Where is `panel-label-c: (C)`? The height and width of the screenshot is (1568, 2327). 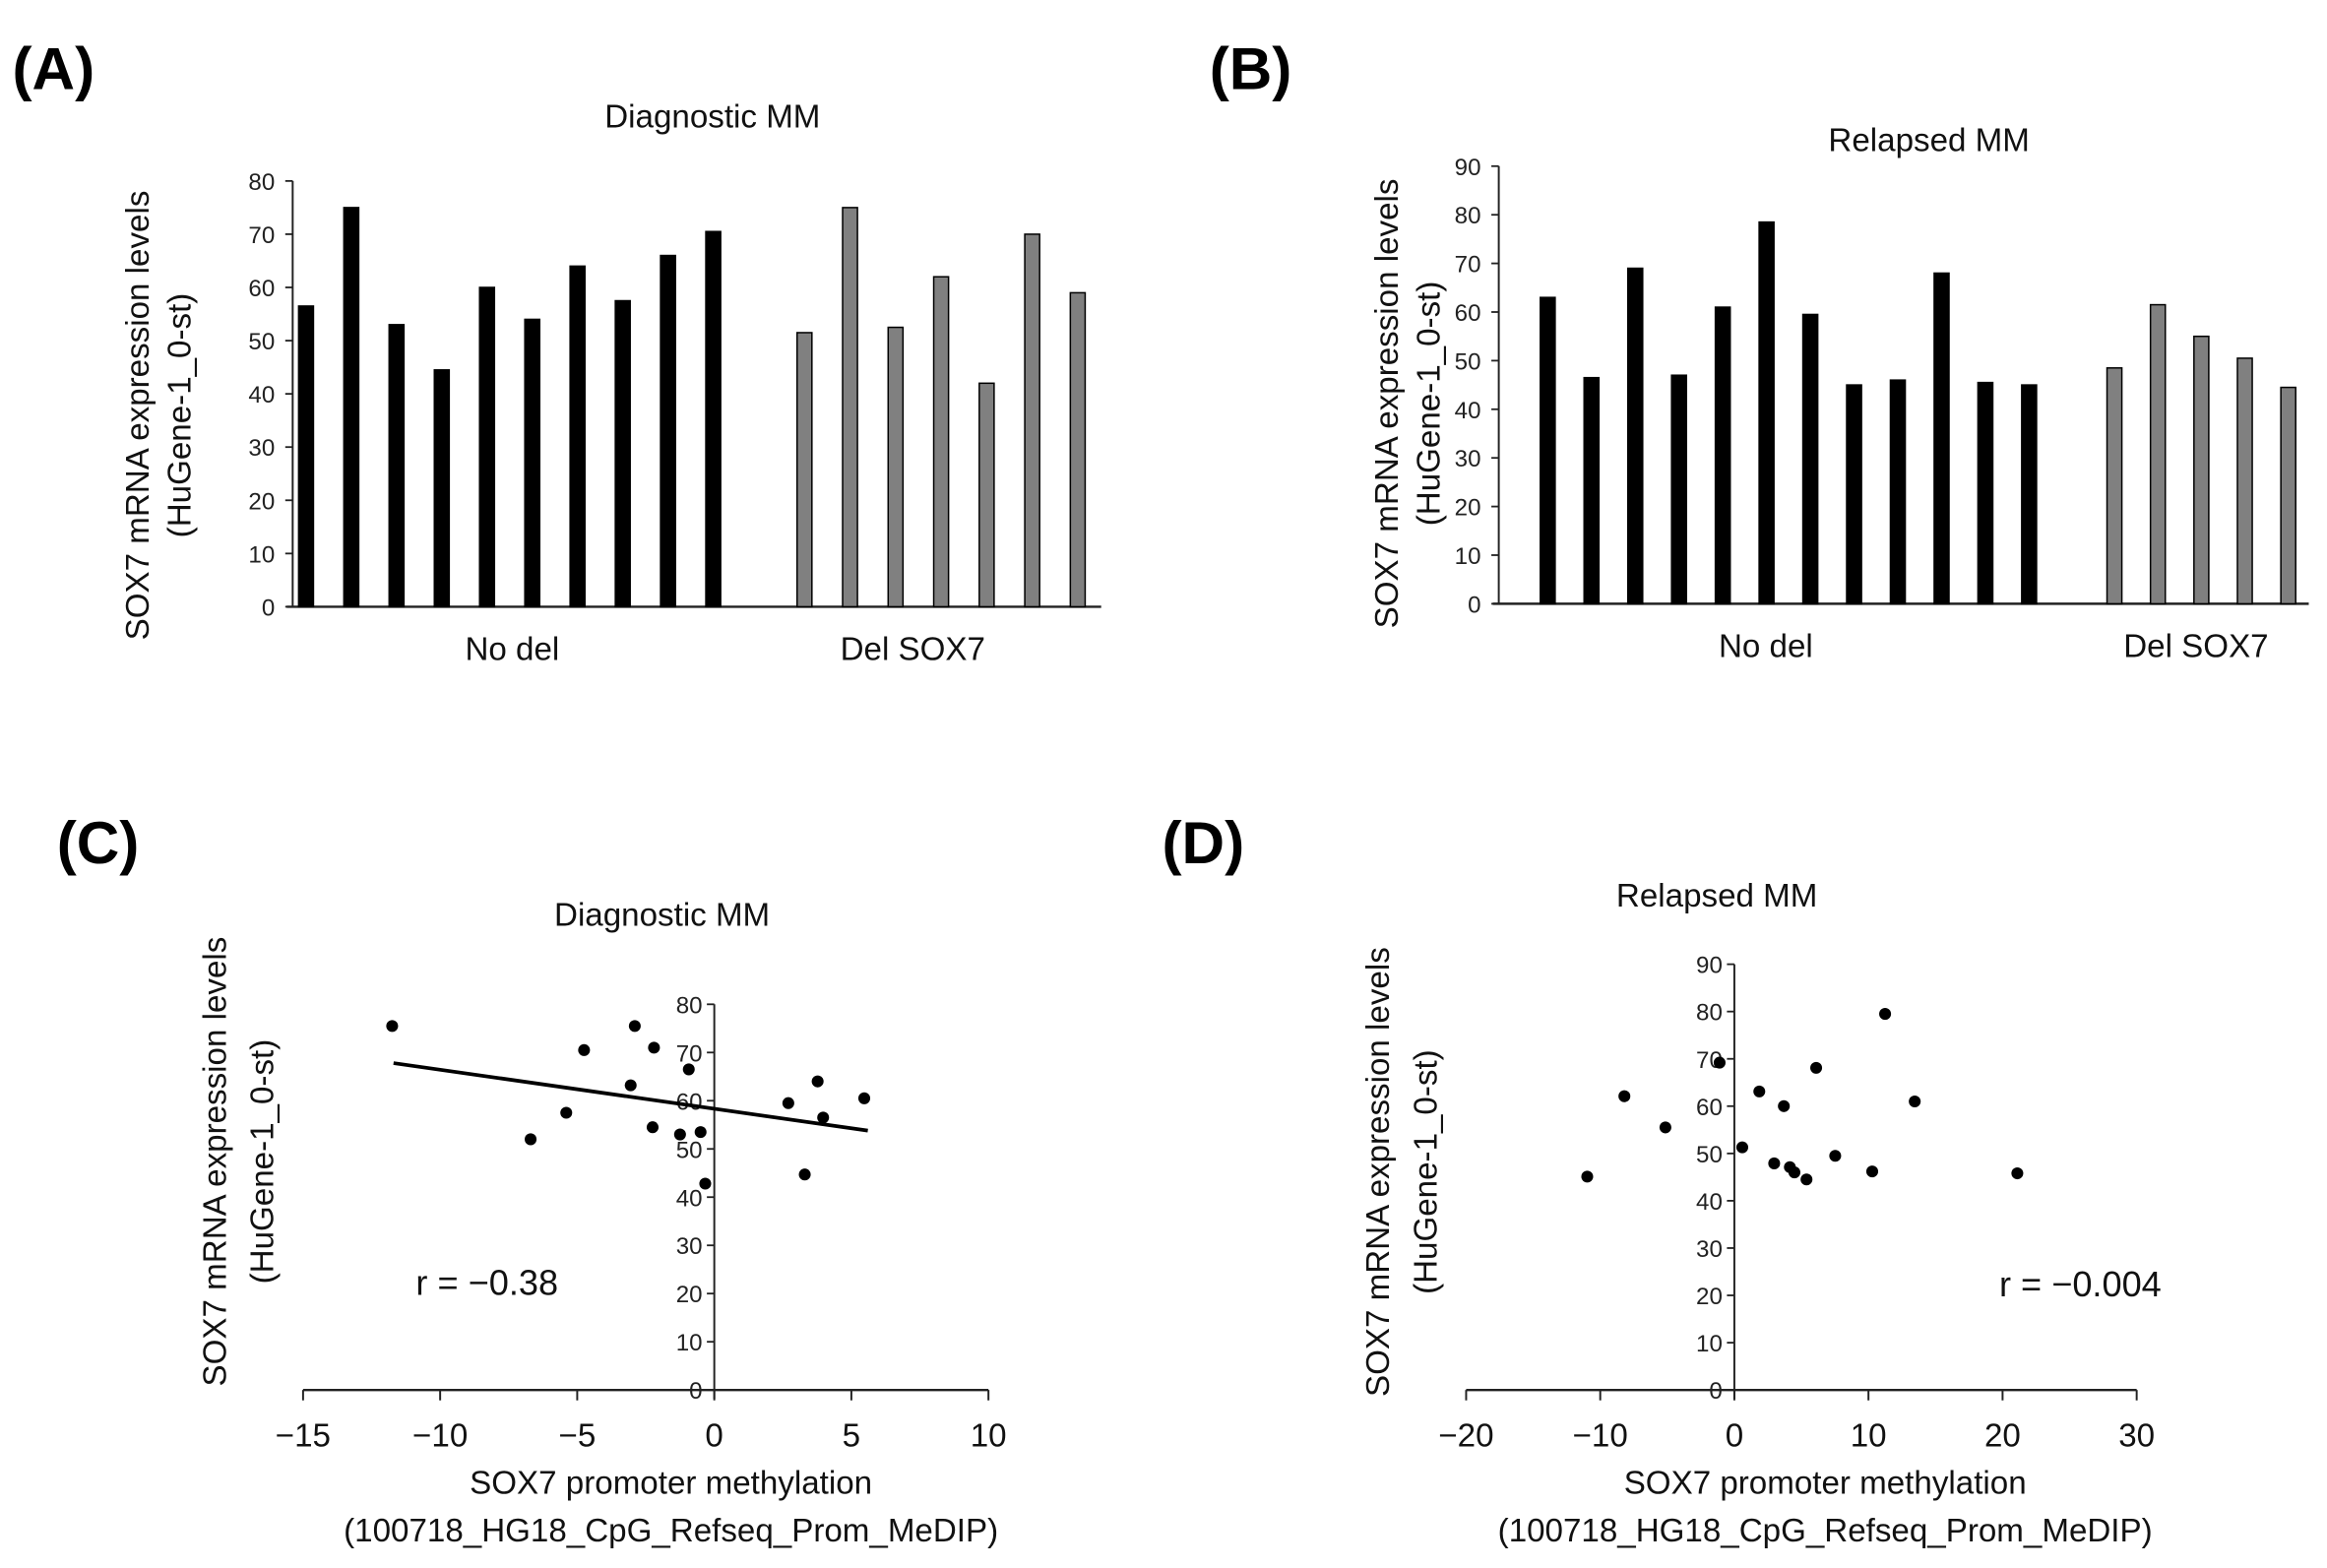 panel-label-c: (C) is located at coordinates (98, 842).